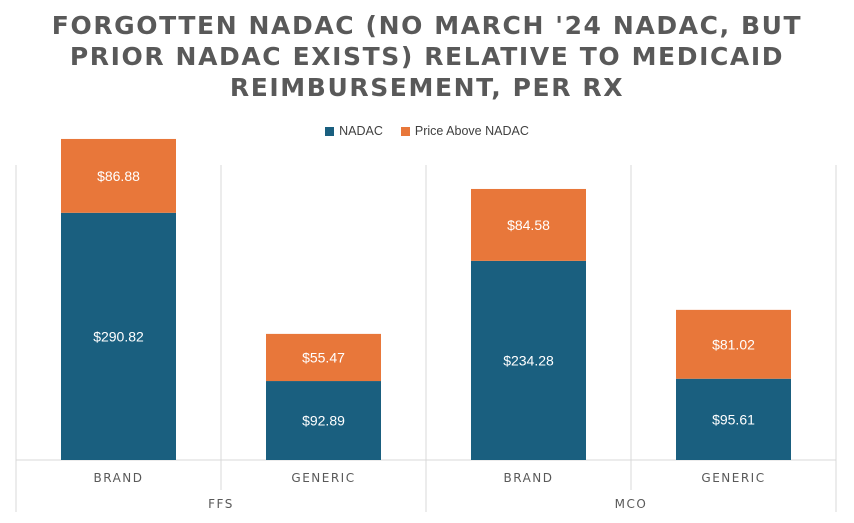  I want to click on chart-legend: NADAC Price Above NADAC, so click(427, 131).